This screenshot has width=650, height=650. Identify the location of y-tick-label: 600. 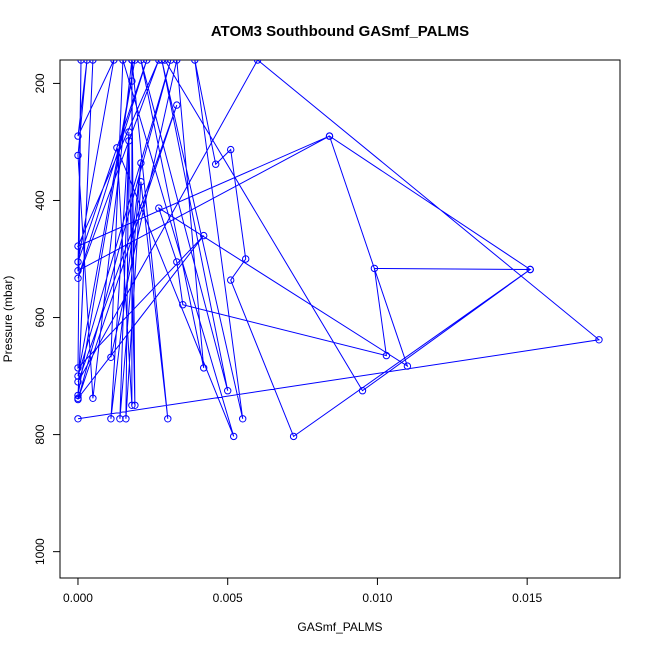
(40, 317).